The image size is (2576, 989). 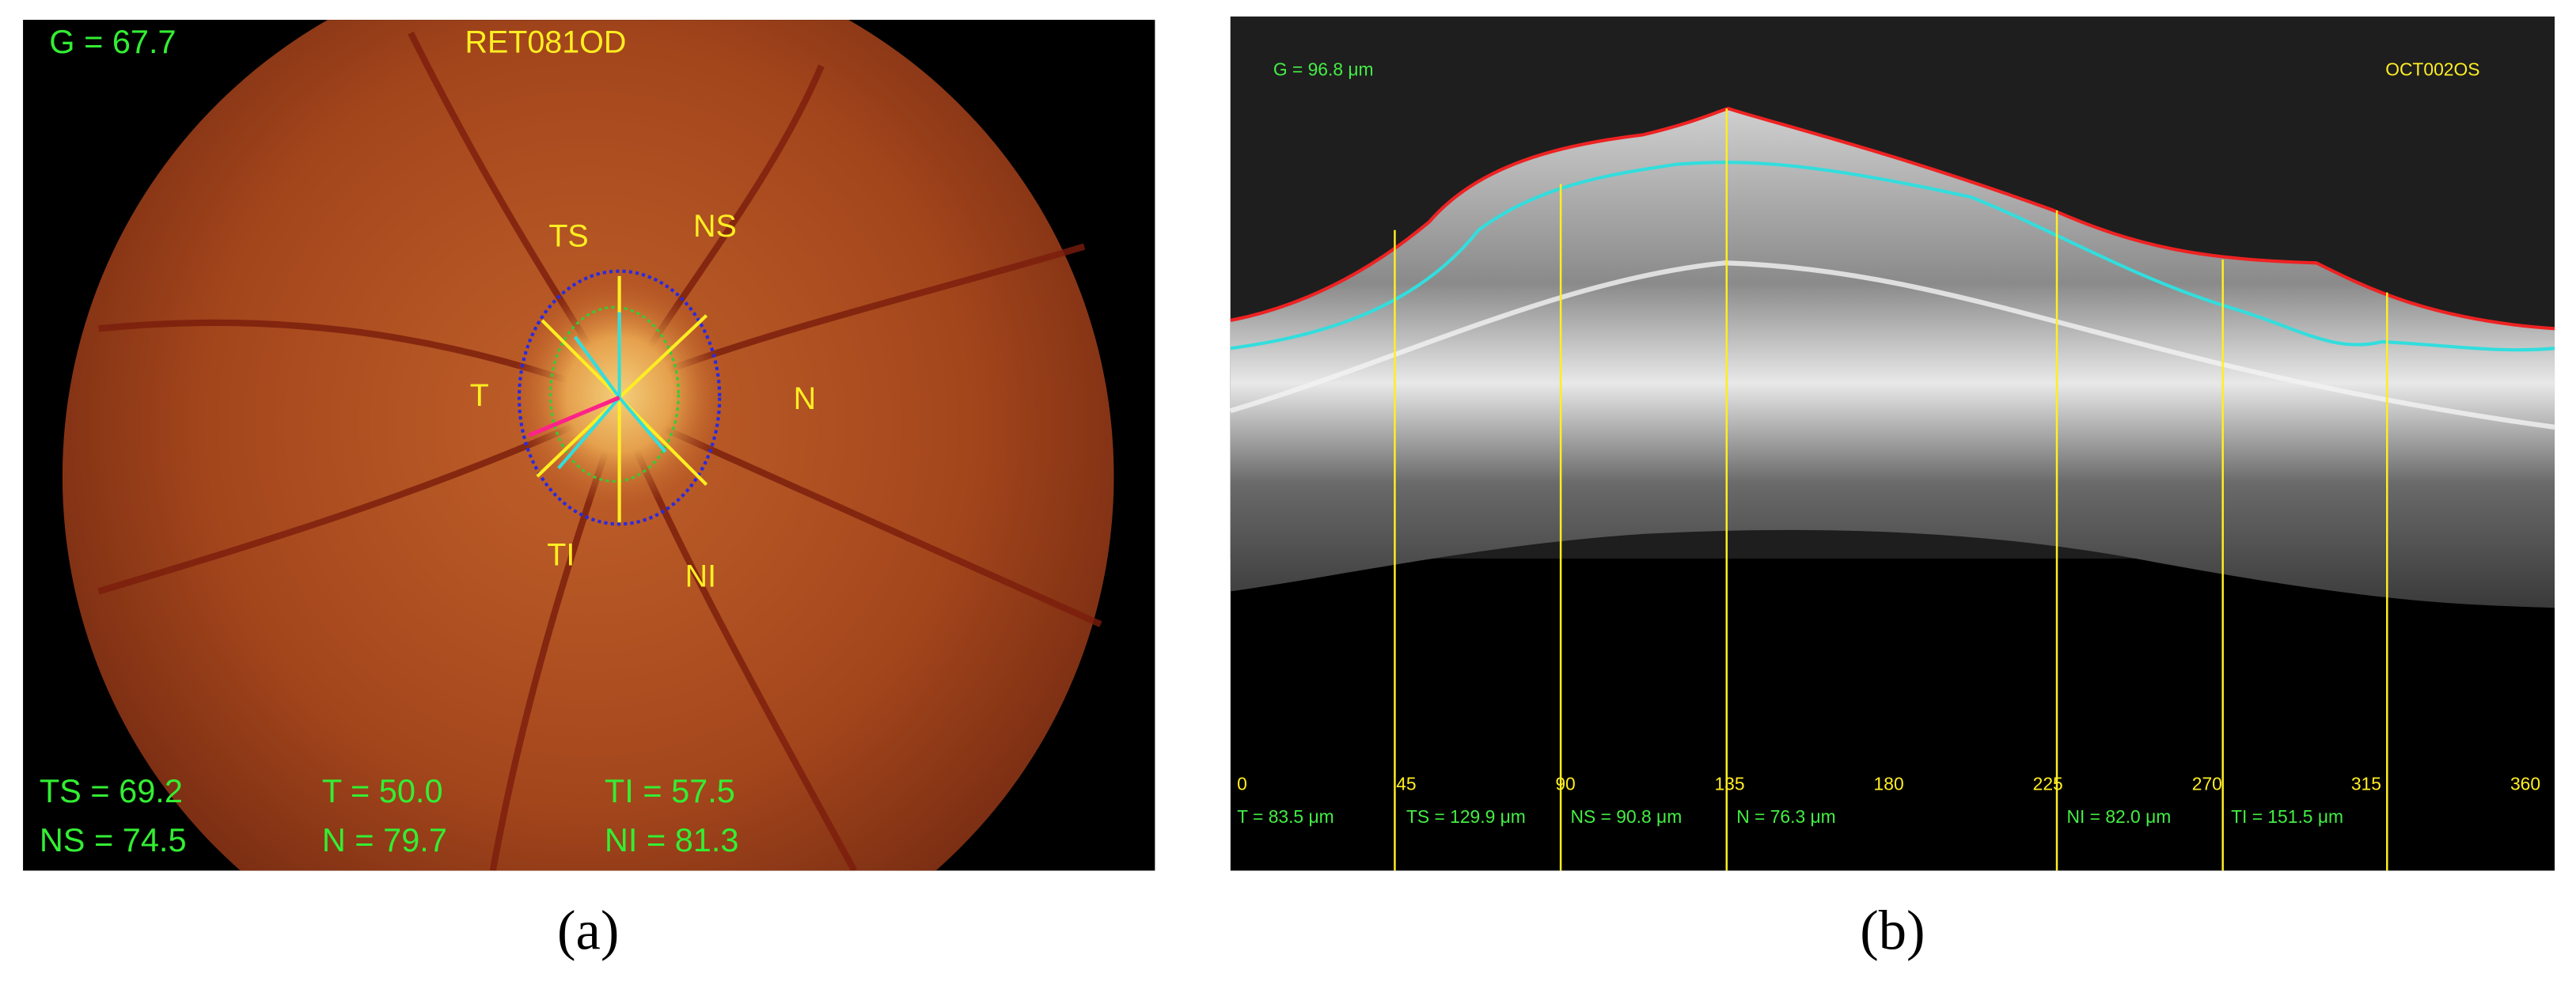 What do you see at coordinates (384, 839) in the screenshot?
I see `measurement: N = 79.7` at bounding box center [384, 839].